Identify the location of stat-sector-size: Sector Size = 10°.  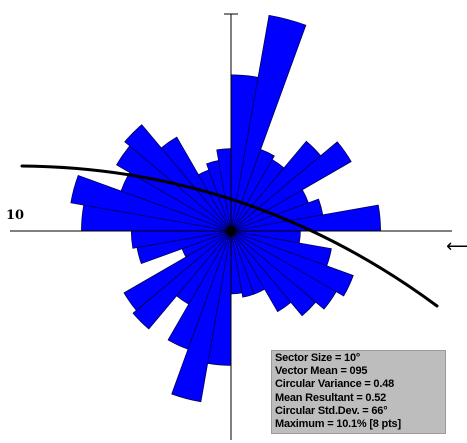
(318, 358).